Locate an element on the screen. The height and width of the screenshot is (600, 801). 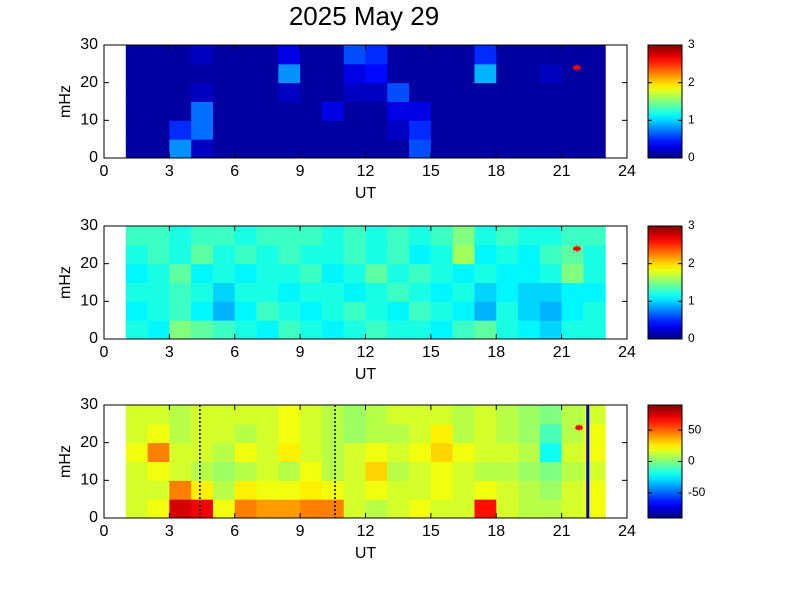
y-axis-label: mHz is located at coordinates (65, 461).